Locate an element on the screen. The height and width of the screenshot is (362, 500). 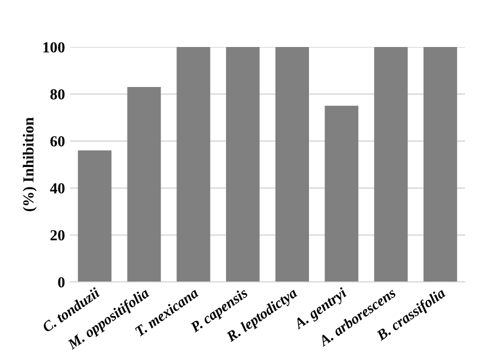
y-tick-label: 80 is located at coordinates (57, 94).